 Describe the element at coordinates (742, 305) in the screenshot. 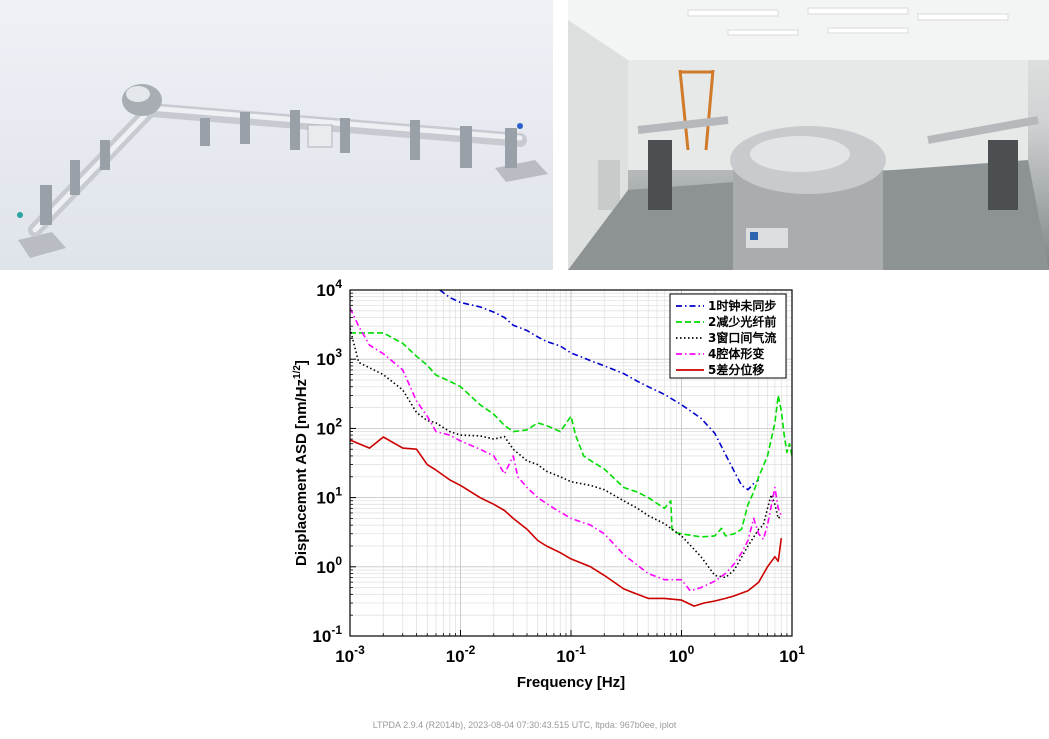

I see `legend-label-1: 1时钟未同步` at that location.